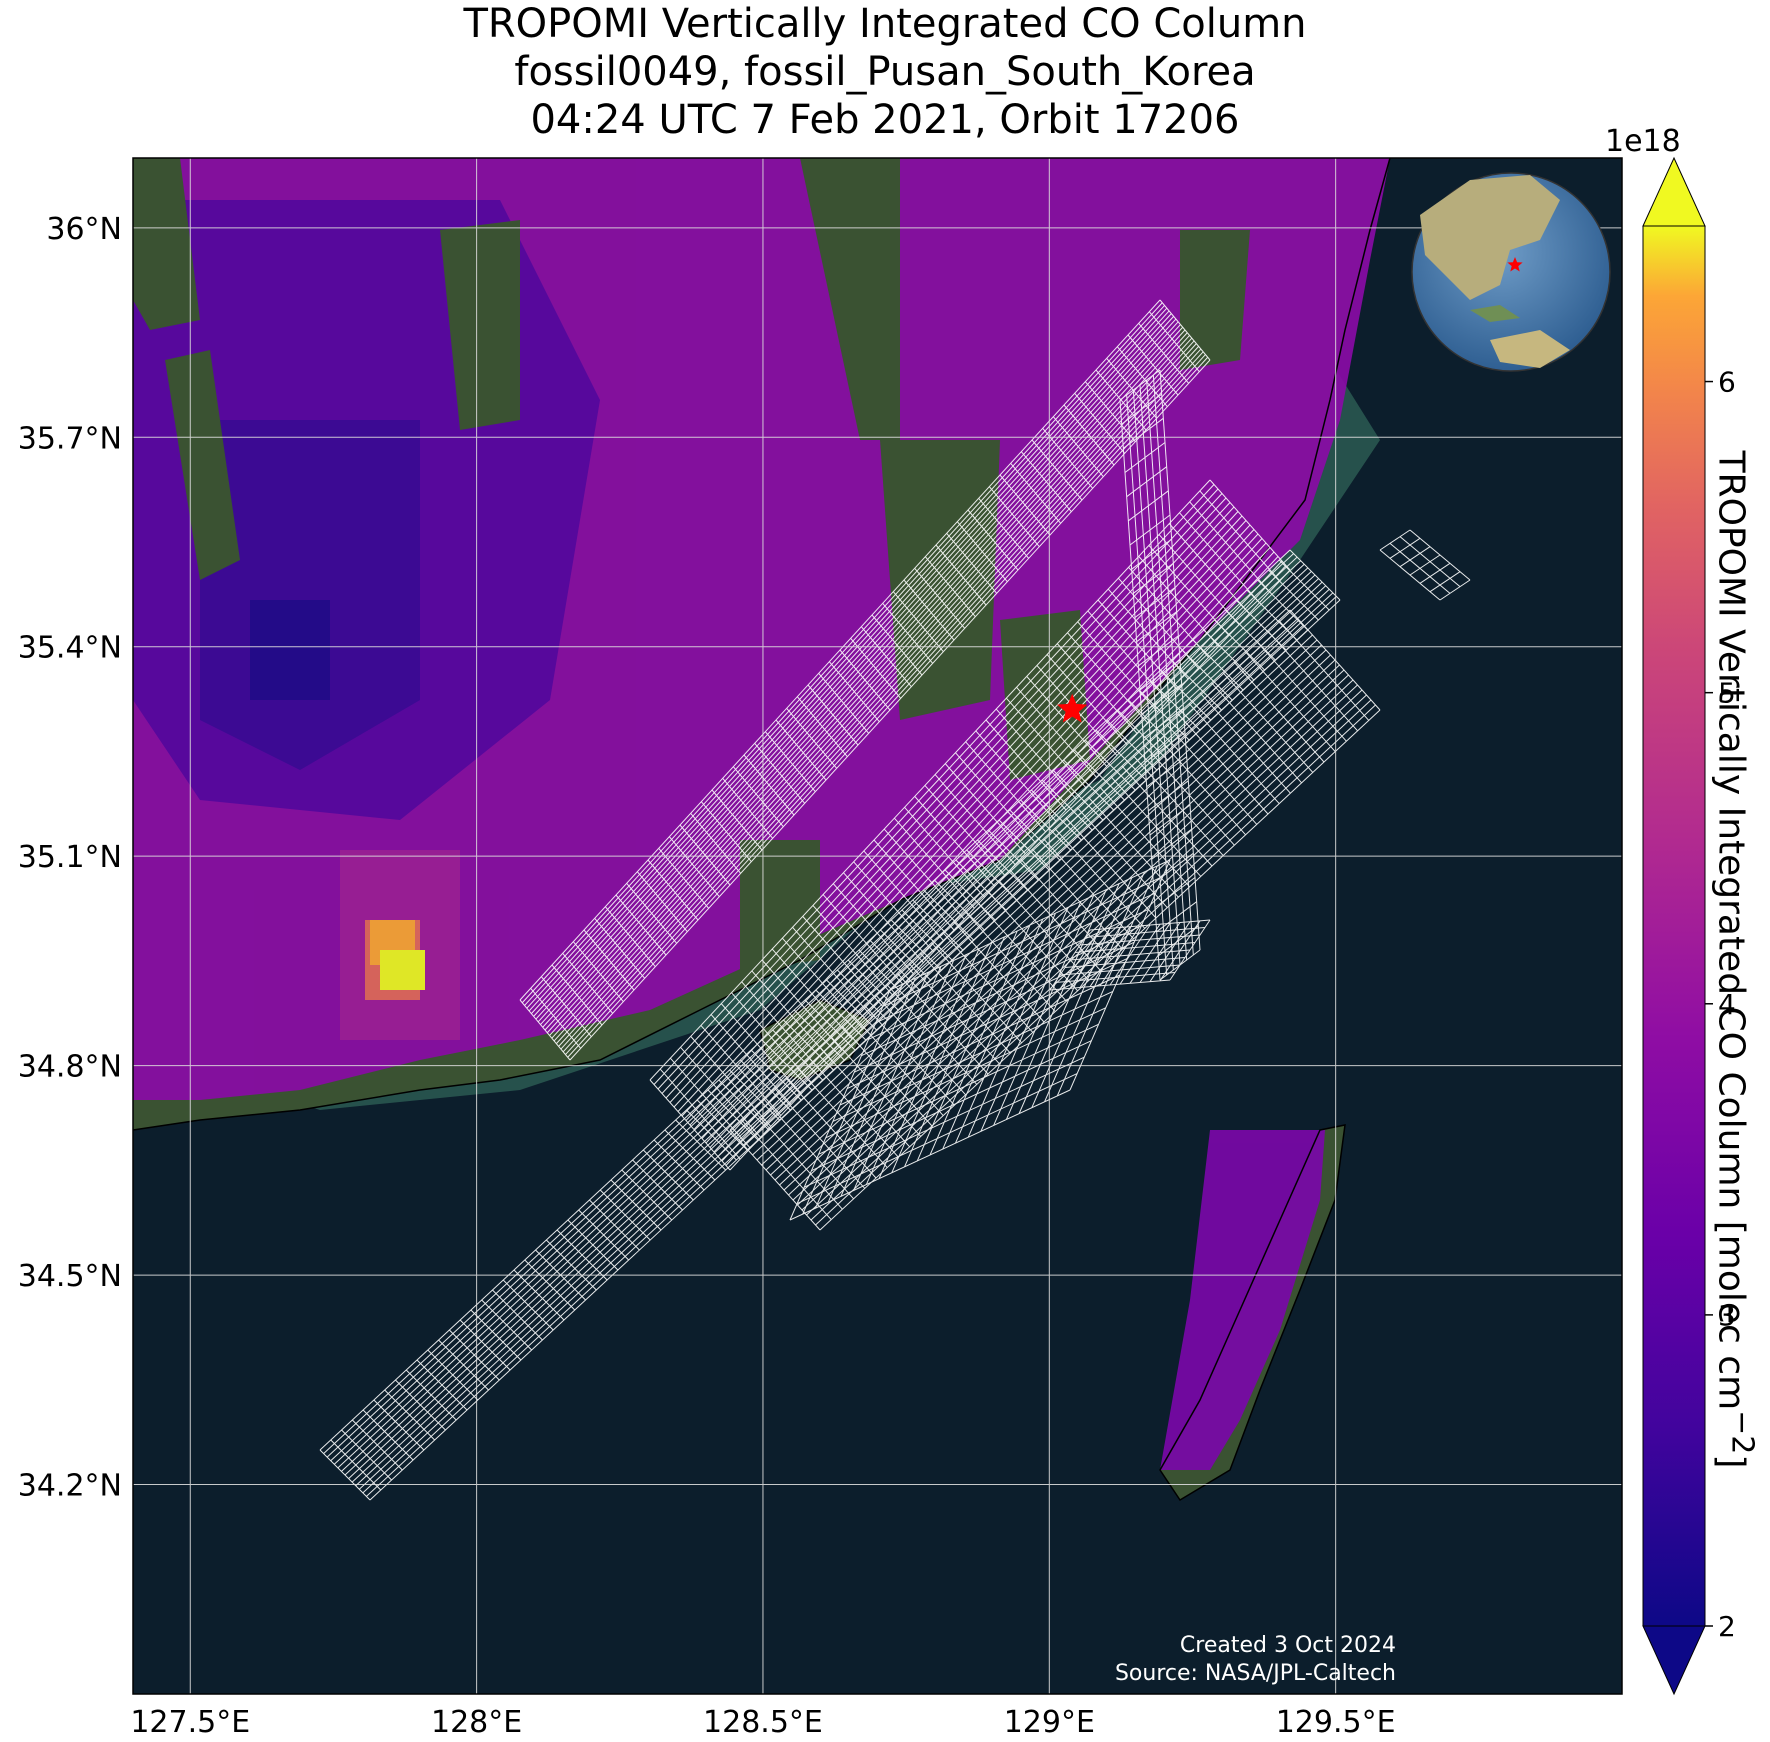 This screenshot has width=1770, height=1742. What do you see at coordinates (1727, 1626) in the screenshot?
I see `colorbar-tick-label-0: 2` at bounding box center [1727, 1626].